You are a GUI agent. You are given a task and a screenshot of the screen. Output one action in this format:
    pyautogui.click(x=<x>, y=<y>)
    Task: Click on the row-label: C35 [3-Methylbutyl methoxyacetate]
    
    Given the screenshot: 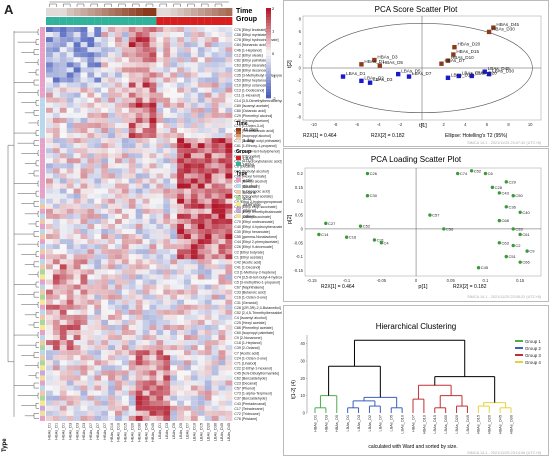 What is the action you would take?
    pyautogui.click(x=258, y=76)
    